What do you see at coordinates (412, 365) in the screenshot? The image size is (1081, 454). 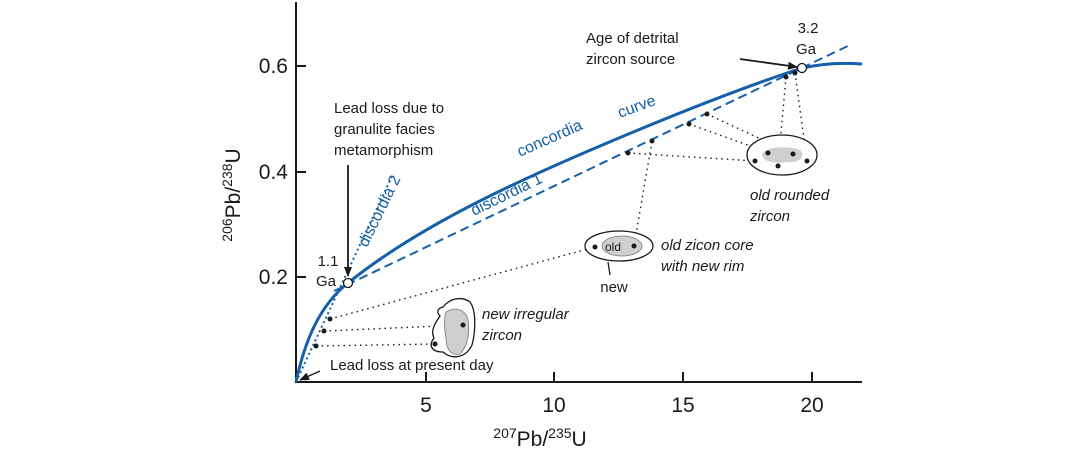 I see `lead-loss-present-label: Lead loss at present day` at bounding box center [412, 365].